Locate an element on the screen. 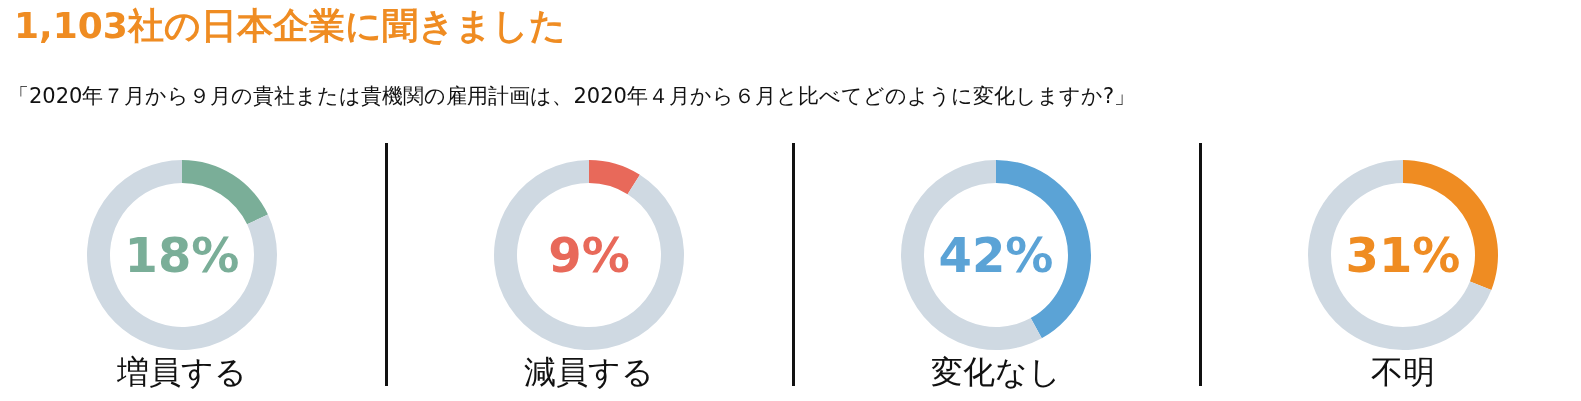 Image resolution: width=1581 pixels, height=401 pixels. text: 31% is located at coordinates (1403, 255).